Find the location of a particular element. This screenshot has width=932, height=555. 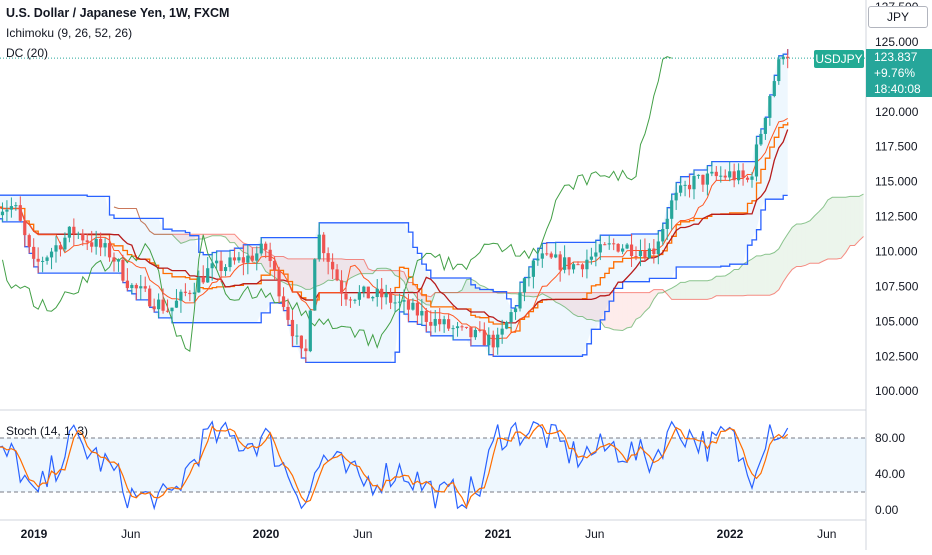

stoch-axis-label: 80.00 is located at coordinates (890, 438).